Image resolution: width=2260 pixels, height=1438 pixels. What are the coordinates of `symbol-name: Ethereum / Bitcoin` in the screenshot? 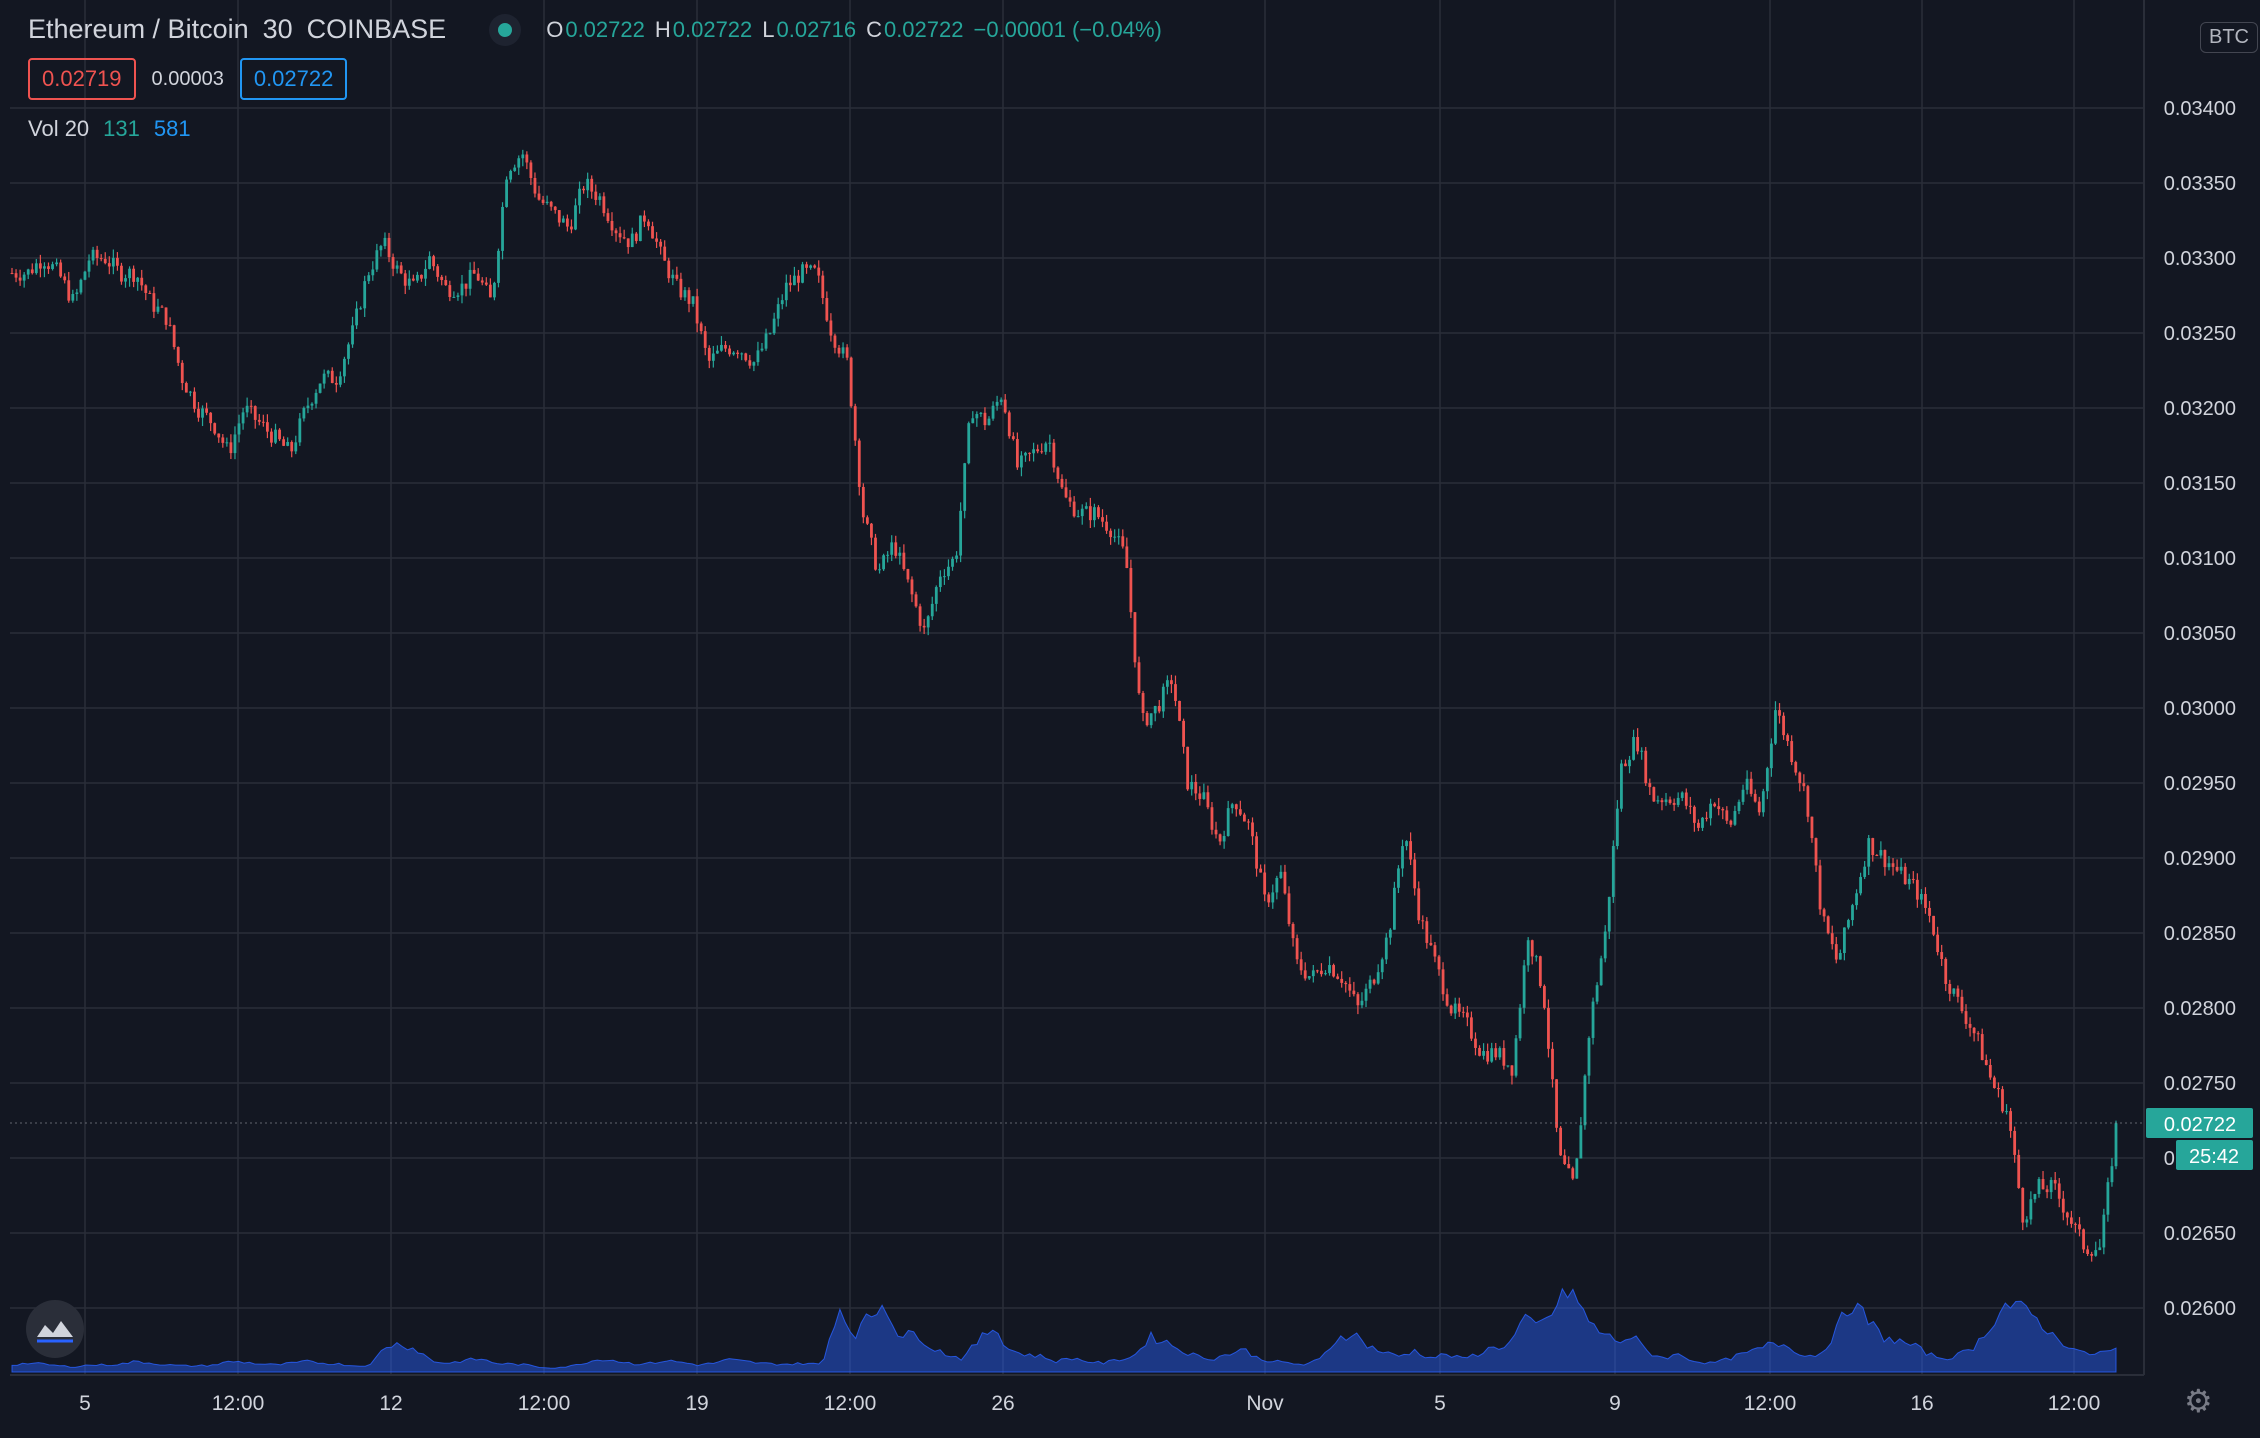 It's located at (138, 29).